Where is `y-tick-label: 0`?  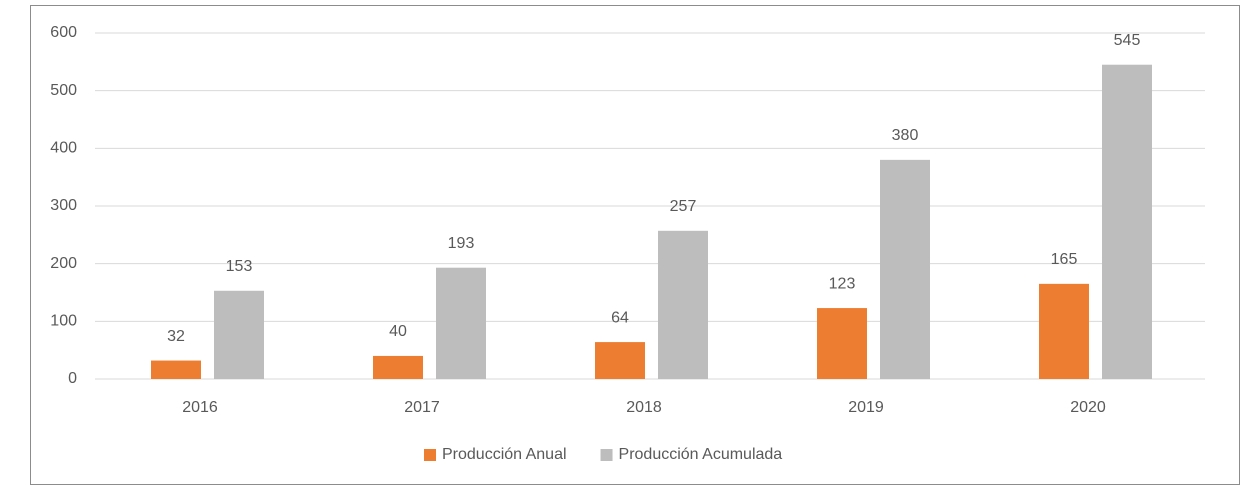
y-tick-label: 0 is located at coordinates (72, 378).